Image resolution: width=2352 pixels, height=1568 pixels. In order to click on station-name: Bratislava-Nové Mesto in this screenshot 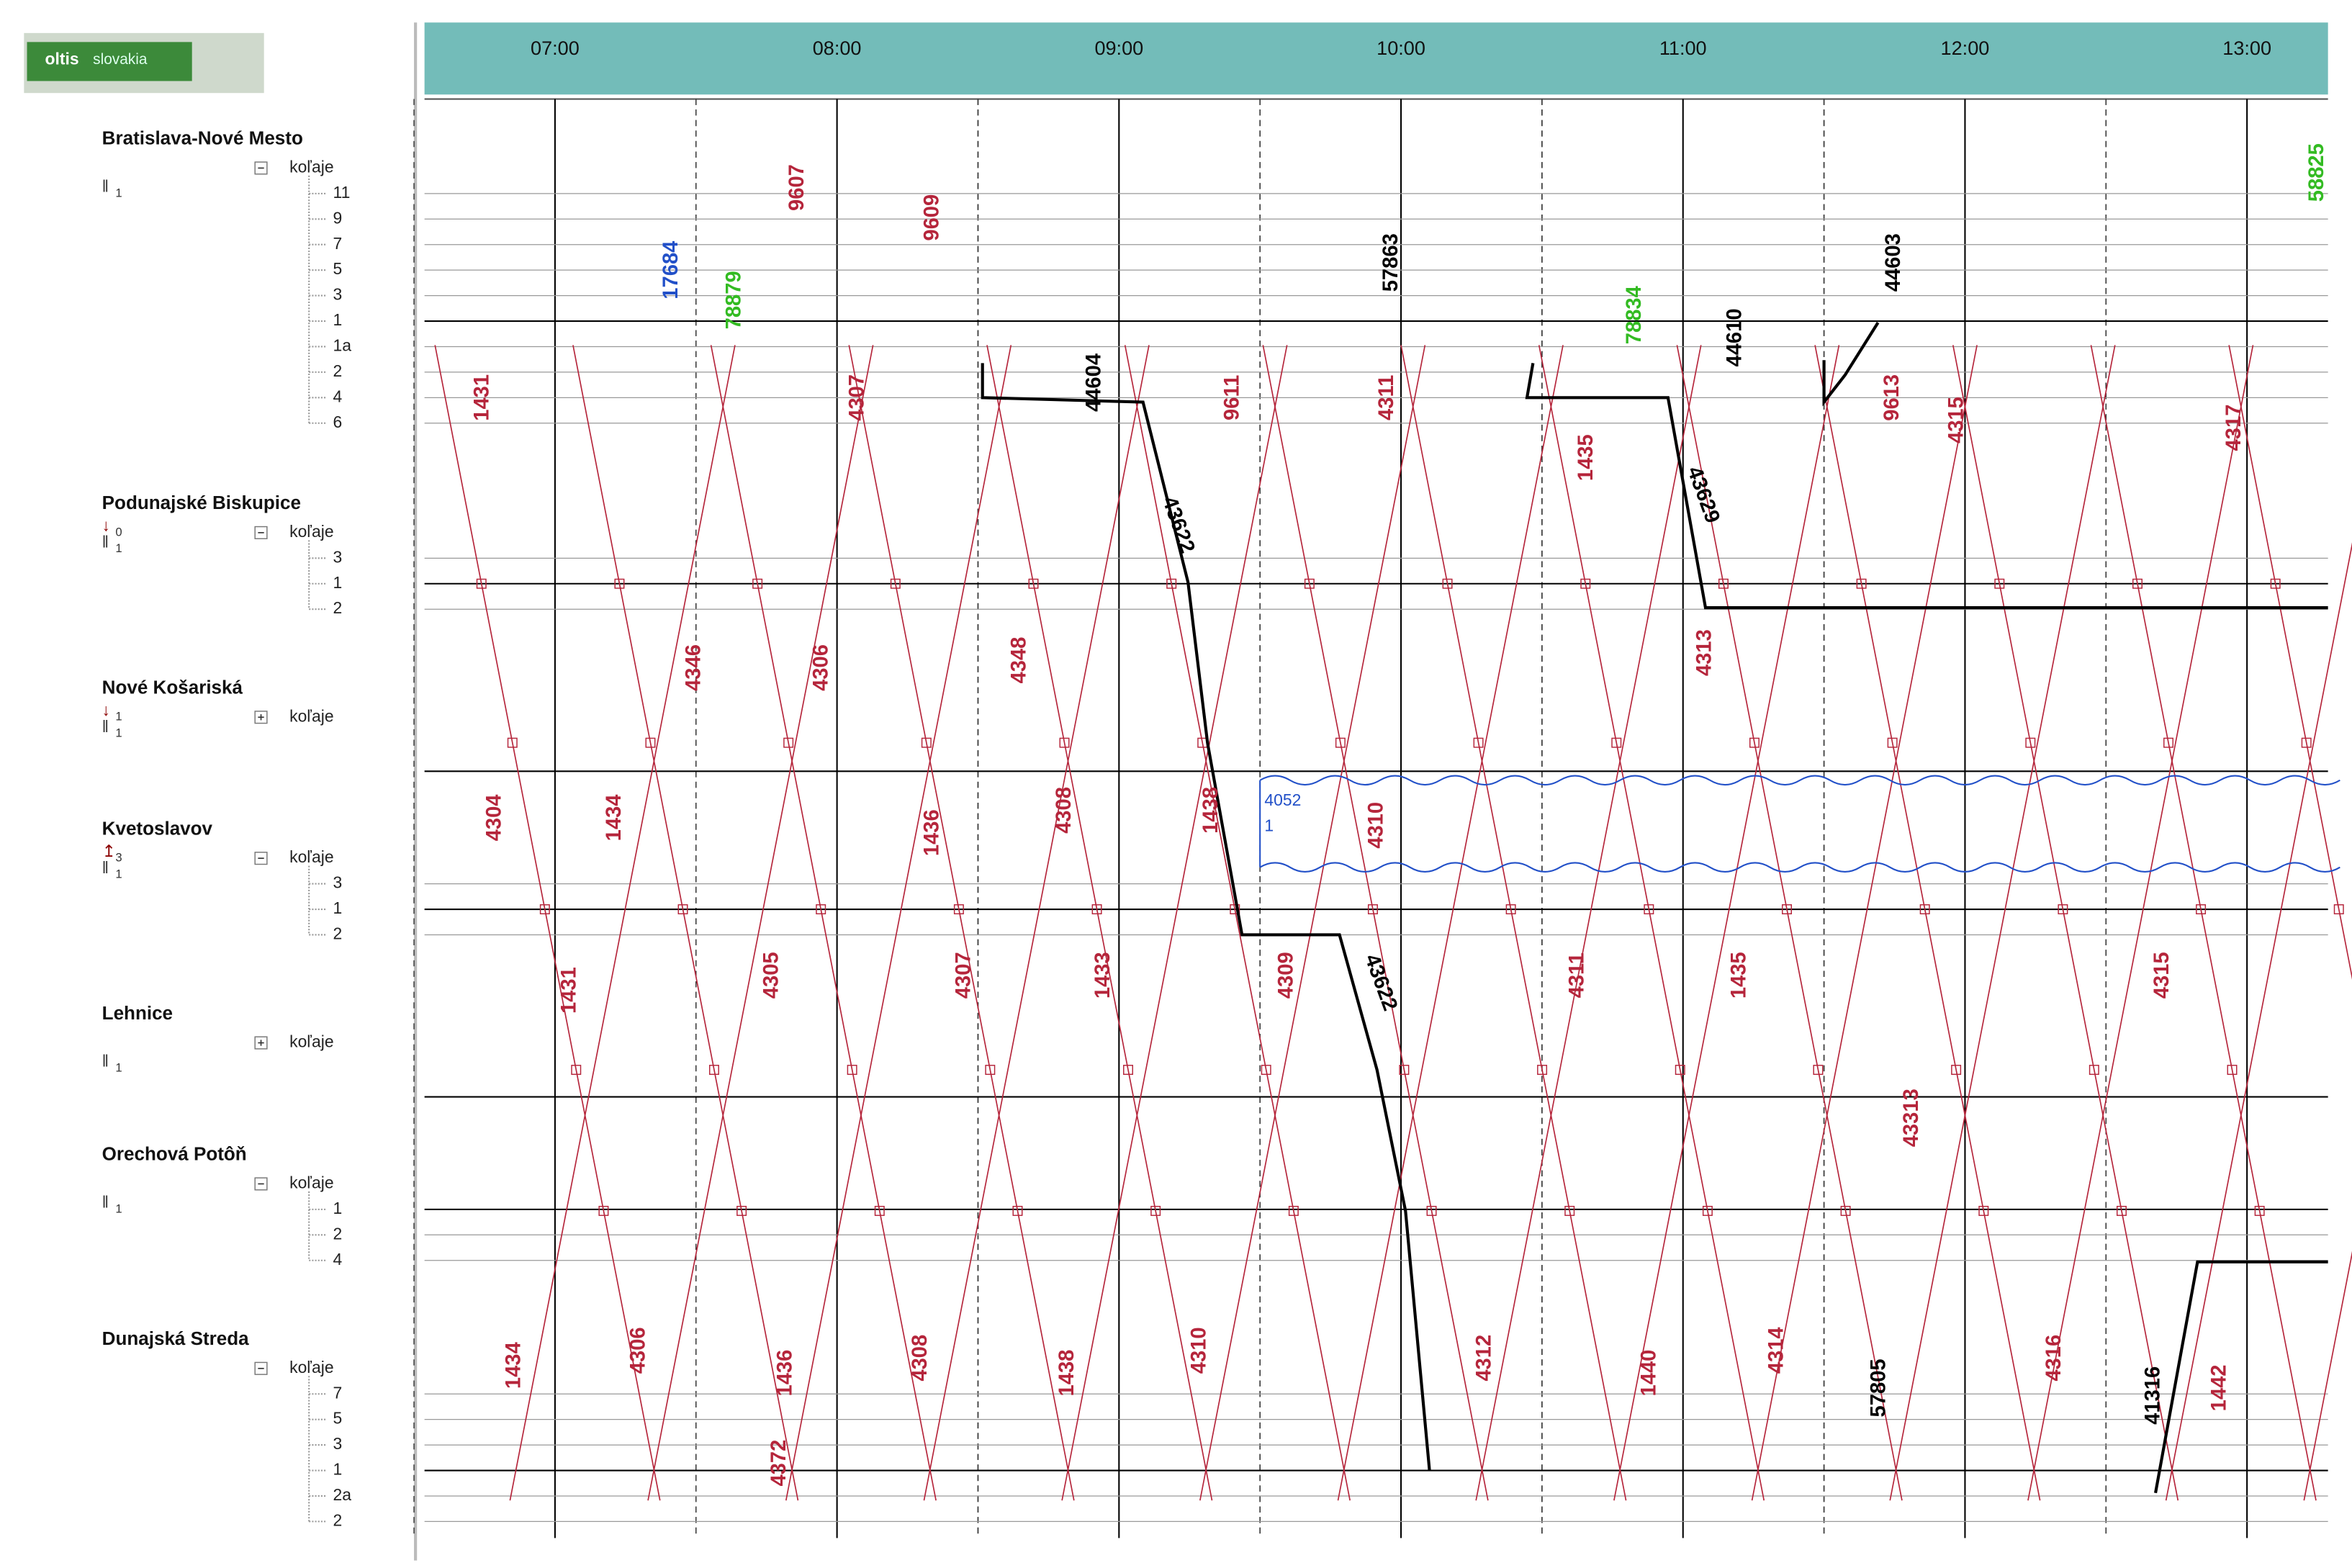, I will do `click(202, 138)`.